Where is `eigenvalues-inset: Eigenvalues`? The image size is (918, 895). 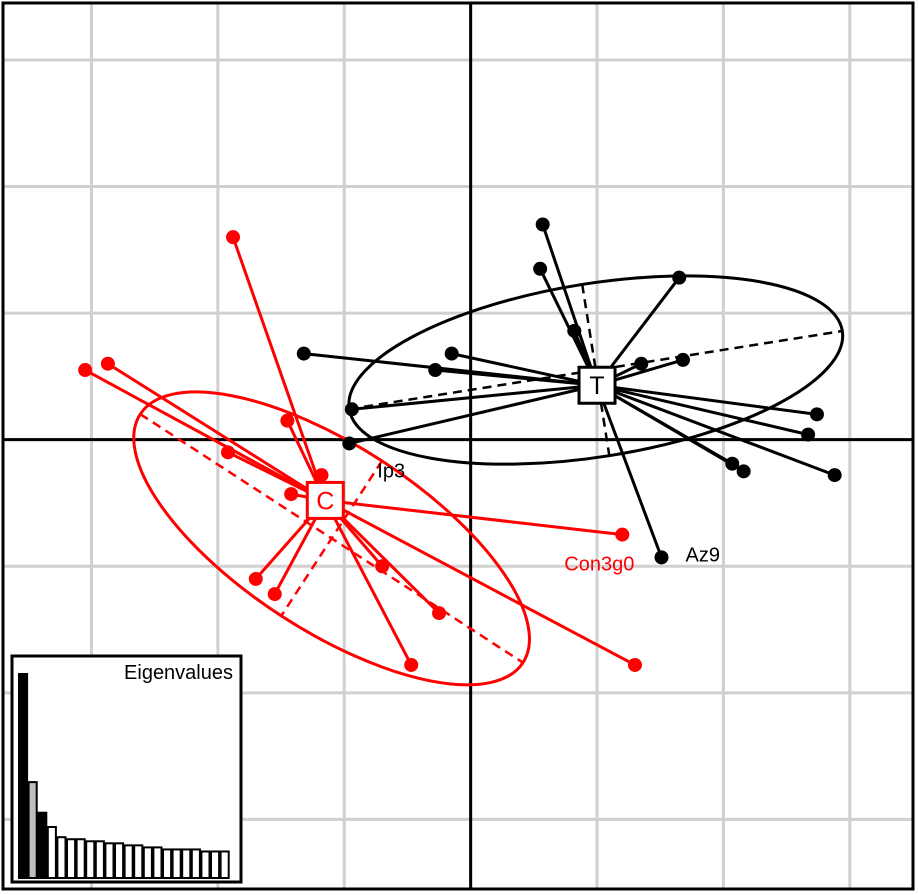
eigenvalues-inset: Eigenvalues is located at coordinates (126, 769).